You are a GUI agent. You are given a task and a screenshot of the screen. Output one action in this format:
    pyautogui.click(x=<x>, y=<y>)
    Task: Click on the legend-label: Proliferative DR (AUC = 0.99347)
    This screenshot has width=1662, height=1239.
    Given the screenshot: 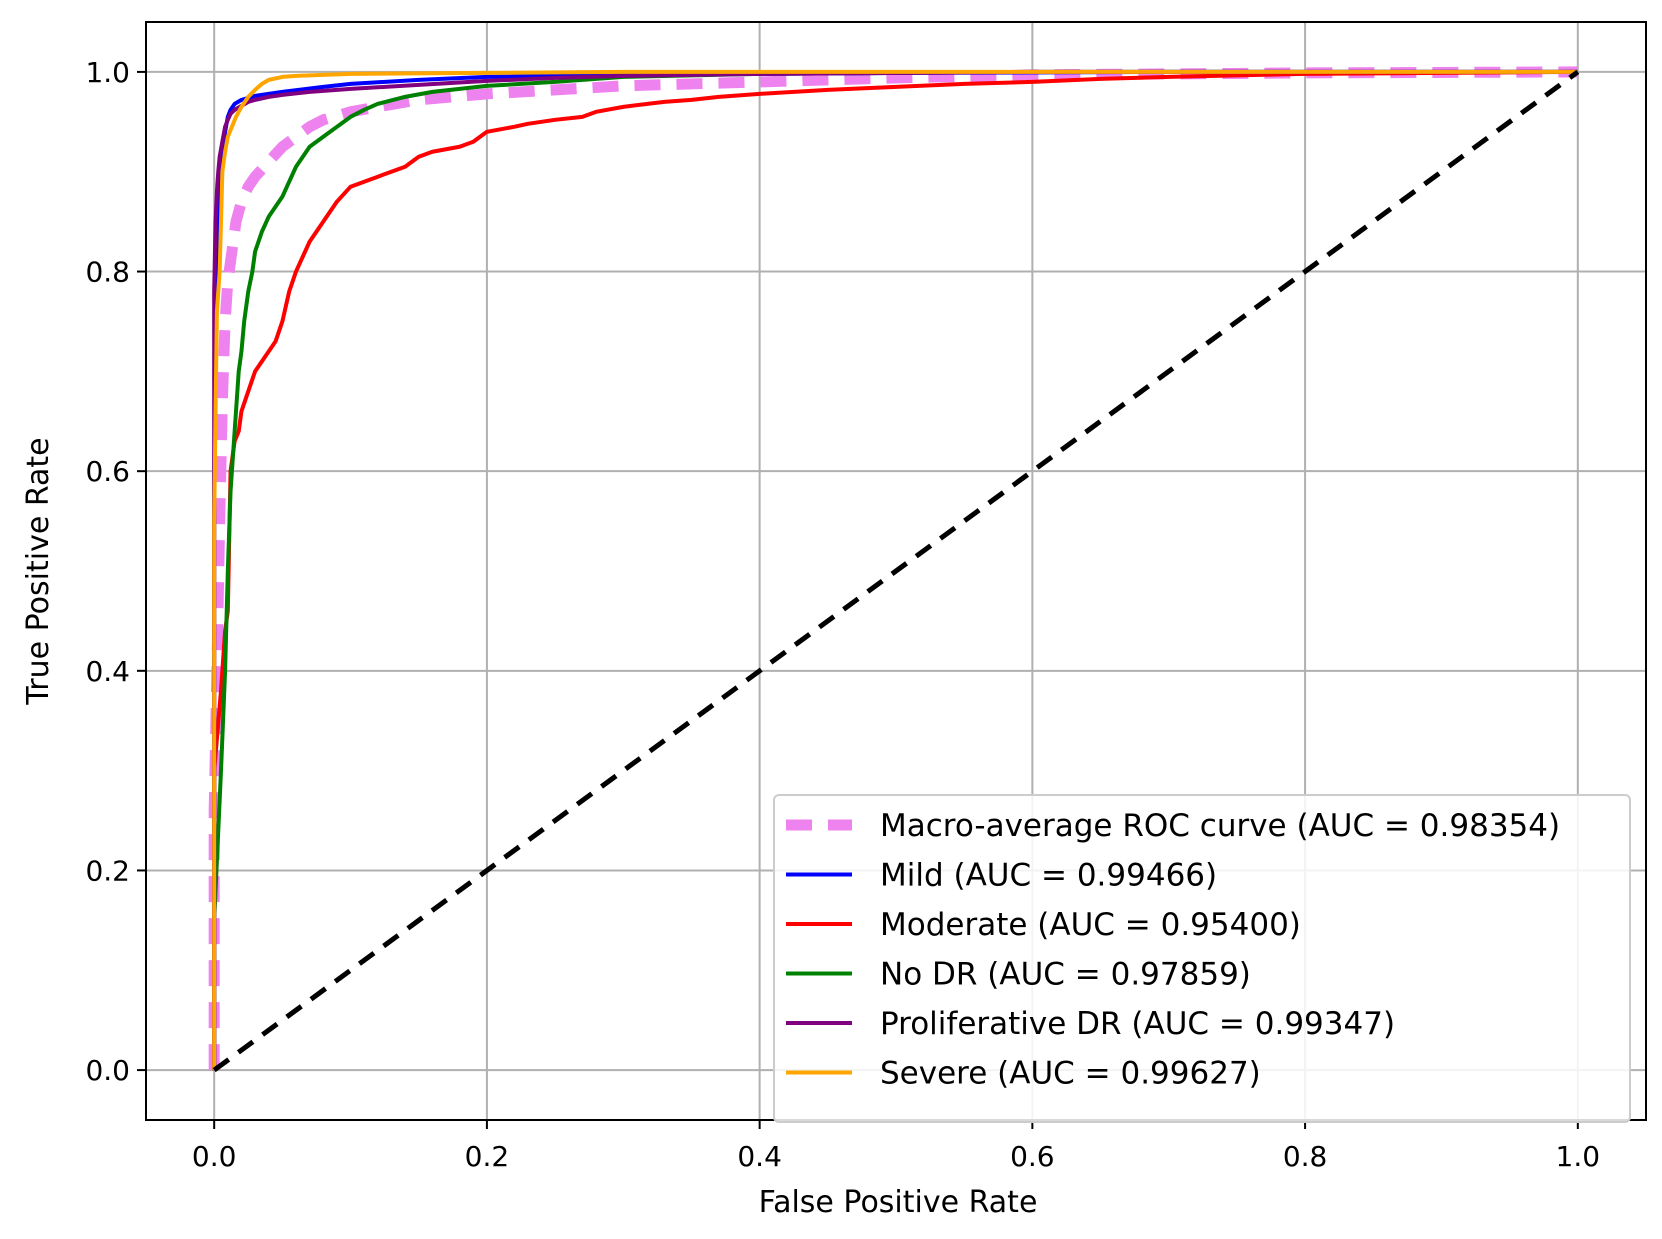 What is the action you would take?
    pyautogui.click(x=1137, y=1024)
    